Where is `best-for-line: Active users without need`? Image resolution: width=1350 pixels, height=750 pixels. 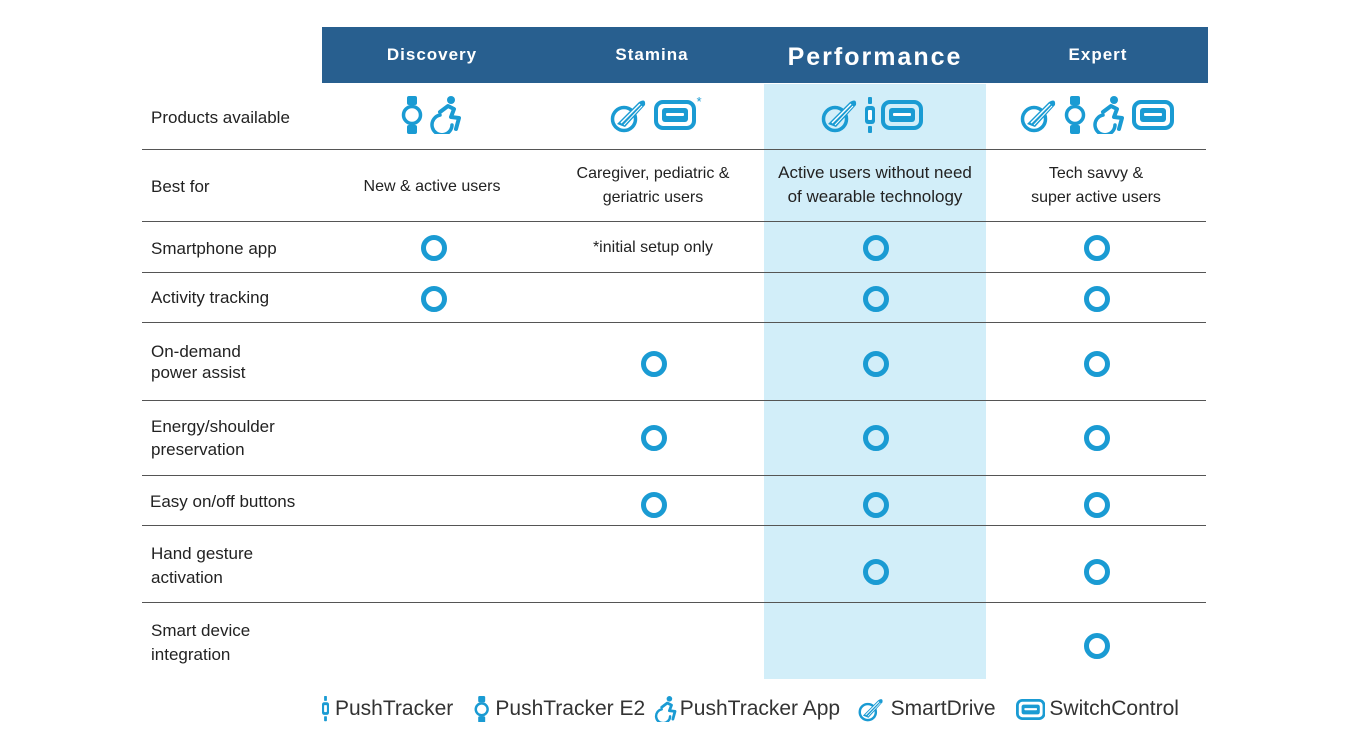
best-for-line: Active users without need is located at coordinates (875, 172).